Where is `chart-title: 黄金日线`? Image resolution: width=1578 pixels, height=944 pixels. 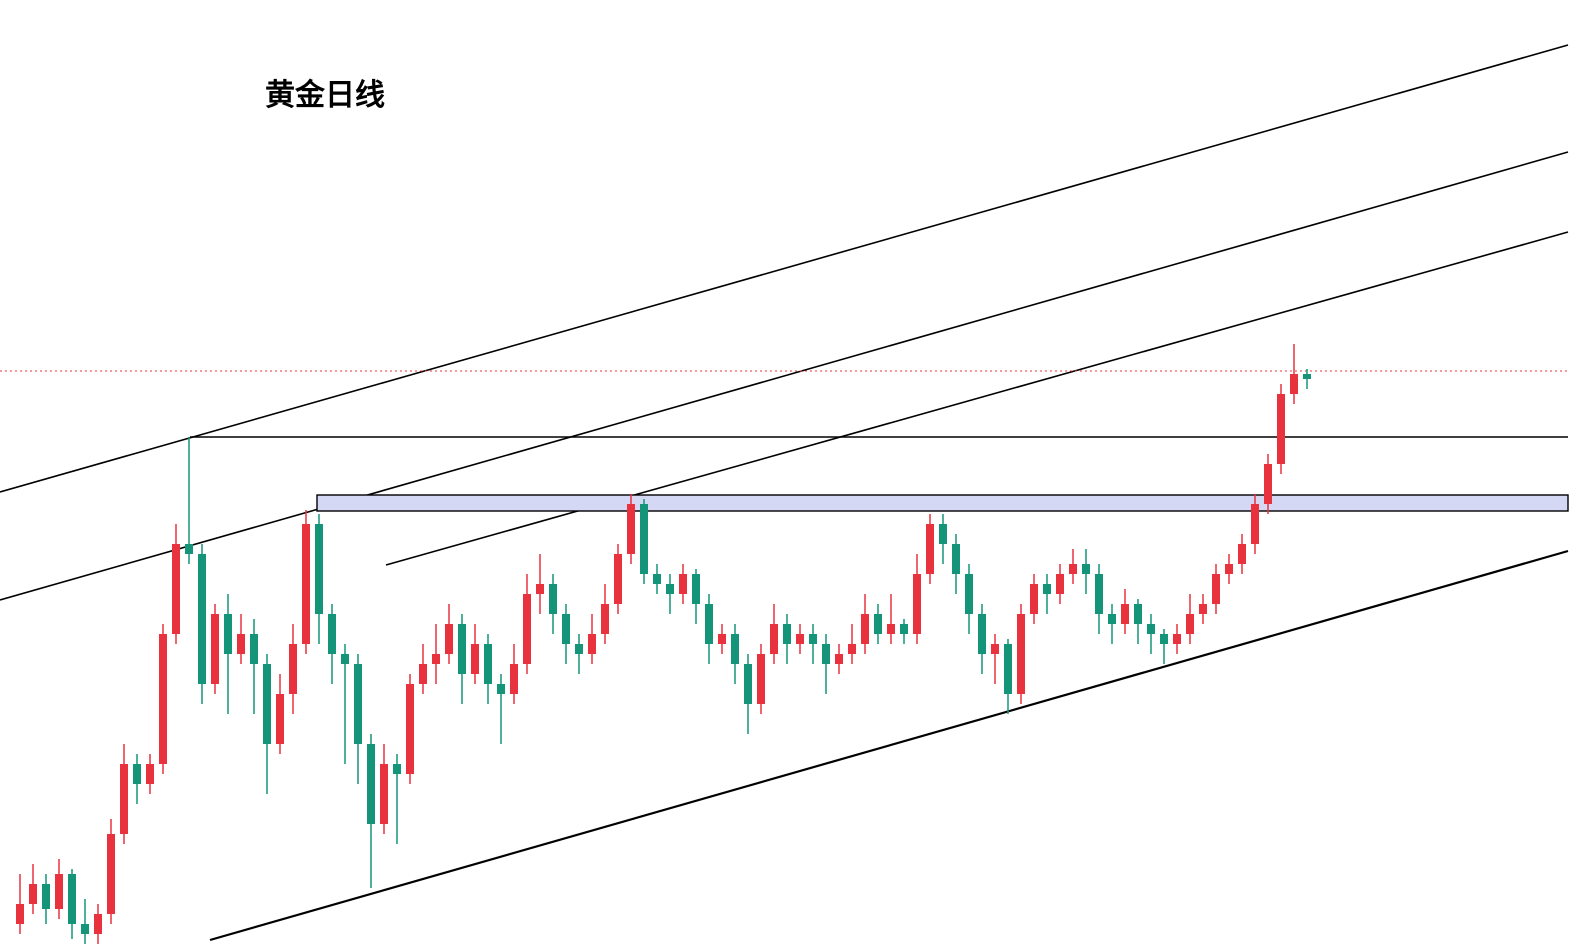 chart-title: 黄金日线 is located at coordinates (325, 95).